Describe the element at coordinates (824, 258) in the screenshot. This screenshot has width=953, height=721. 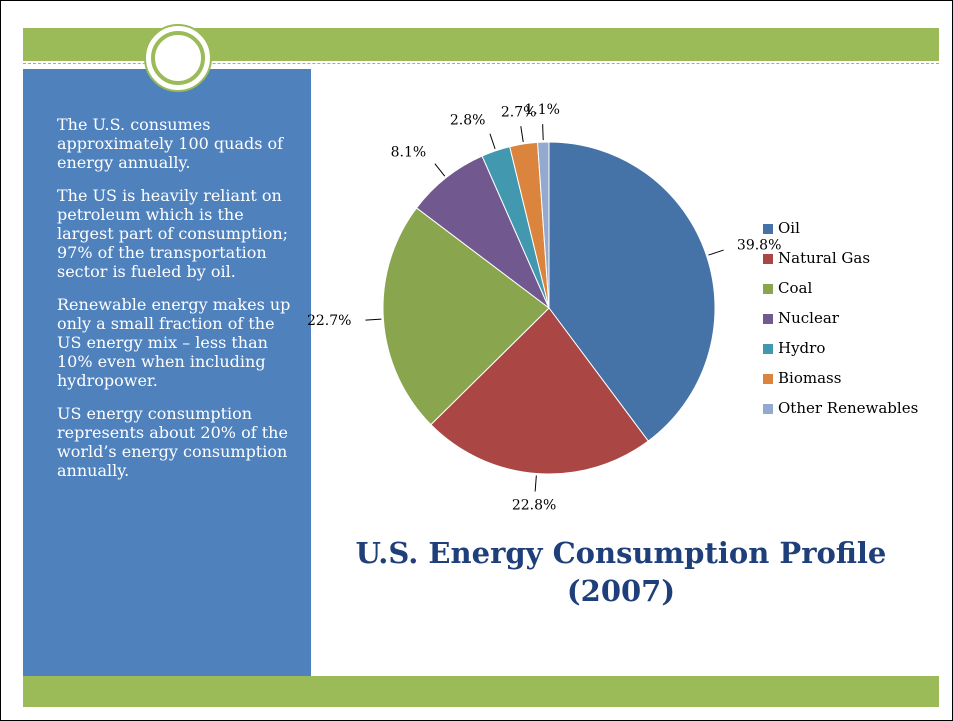
I see `legend-label: Natural Gas` at that location.